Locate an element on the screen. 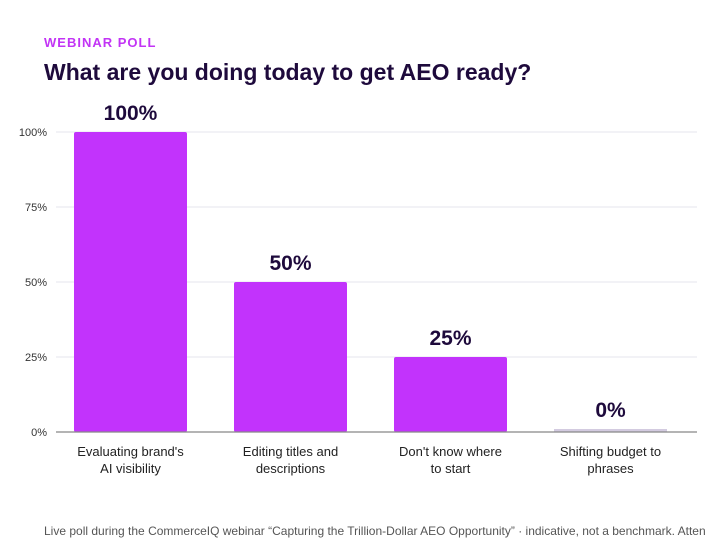 This screenshot has width=728, height=551. value-label: 50% is located at coordinates (290, 263).